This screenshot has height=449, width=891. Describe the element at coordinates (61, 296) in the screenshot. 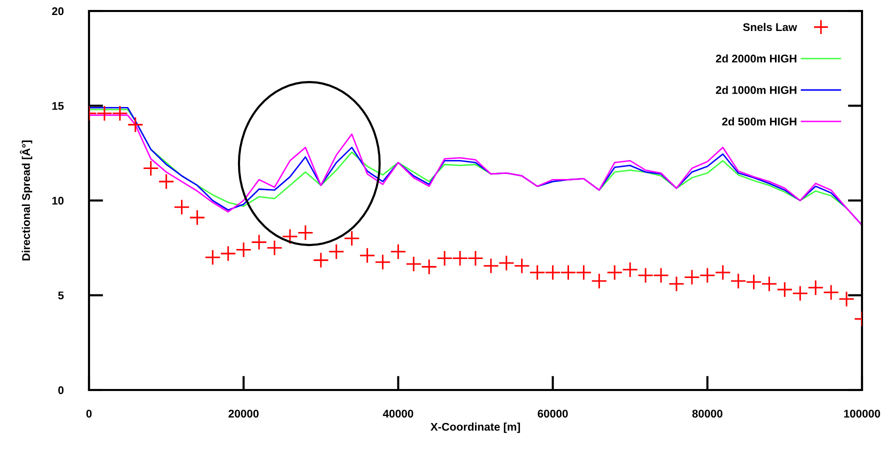

I see `y-tick-label: 5` at that location.